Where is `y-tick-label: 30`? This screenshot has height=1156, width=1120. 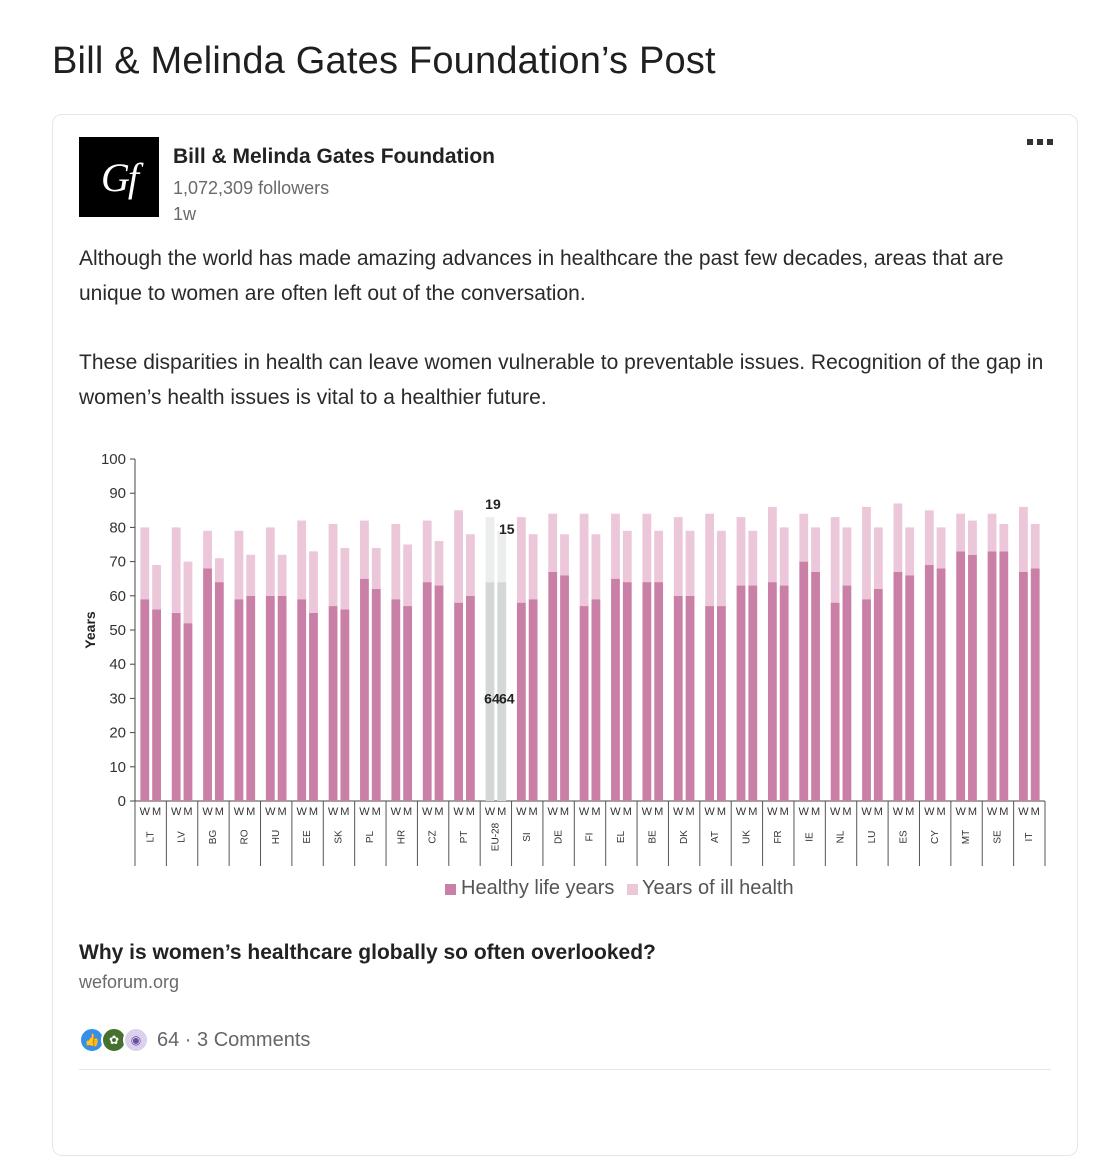
y-tick-label: 30 is located at coordinates (117, 698).